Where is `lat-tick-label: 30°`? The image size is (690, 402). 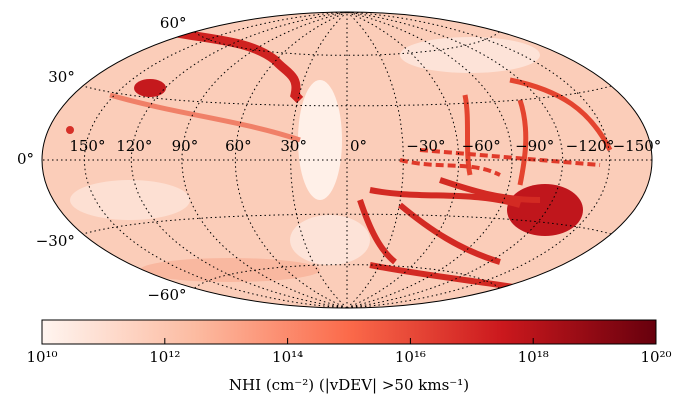
lat-tick-label: 30° is located at coordinates (61, 77).